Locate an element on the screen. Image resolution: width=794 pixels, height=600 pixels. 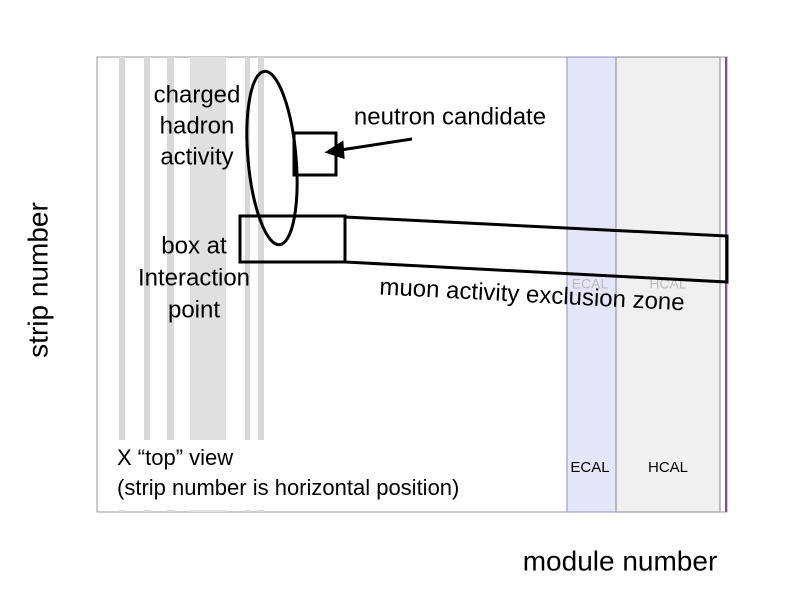
x-axis-label: module number is located at coordinates (620, 560).